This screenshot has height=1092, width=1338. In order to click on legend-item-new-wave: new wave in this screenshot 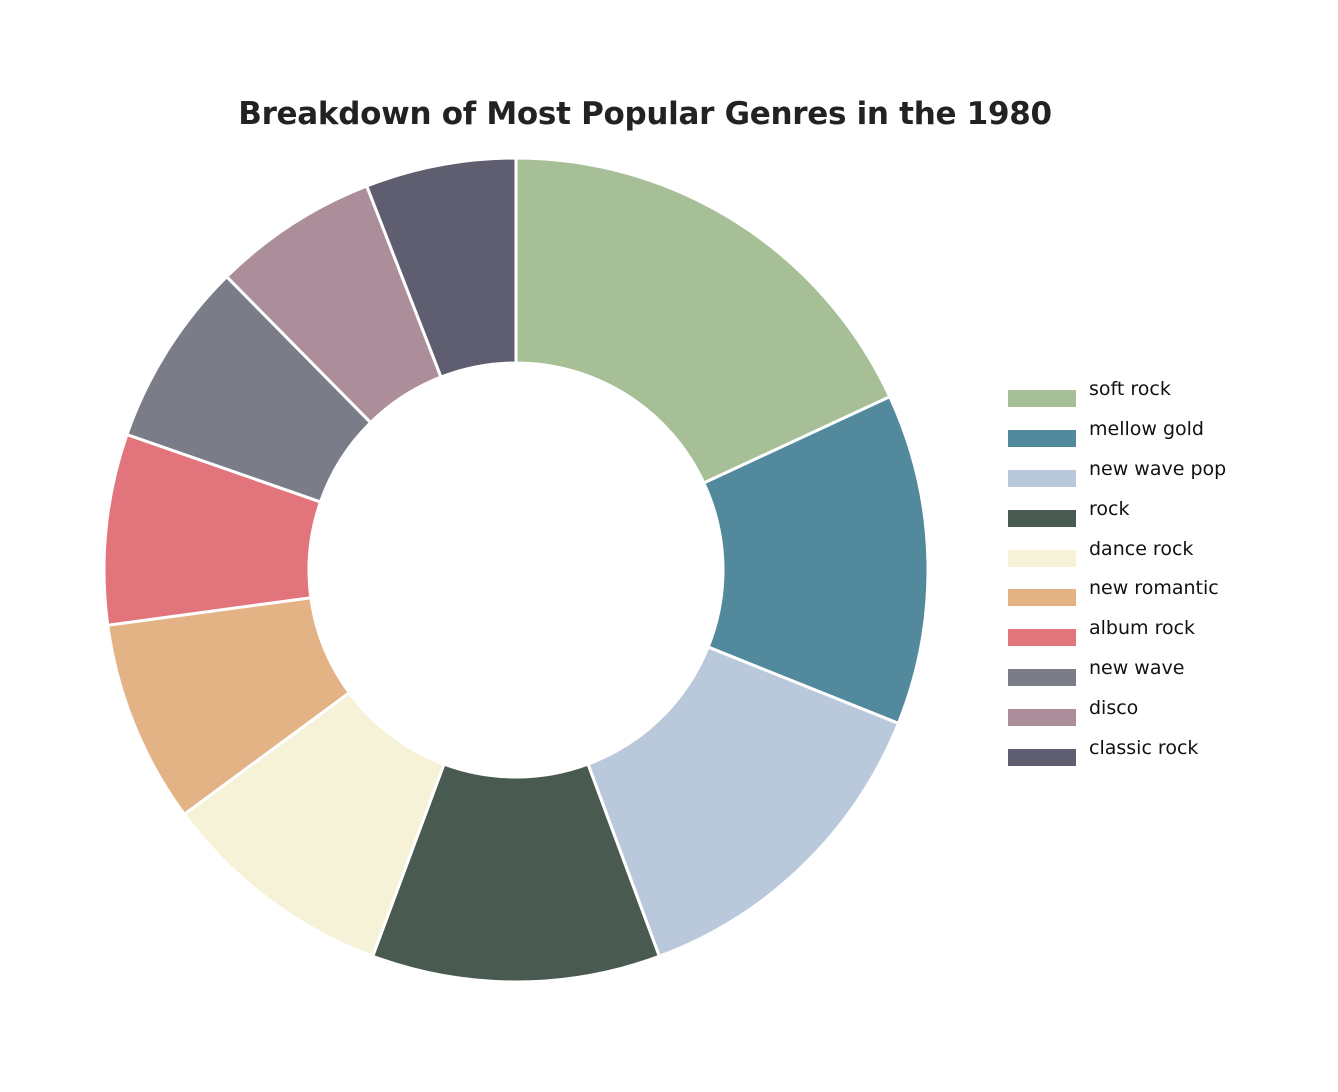, I will do `click(1117, 678)`.